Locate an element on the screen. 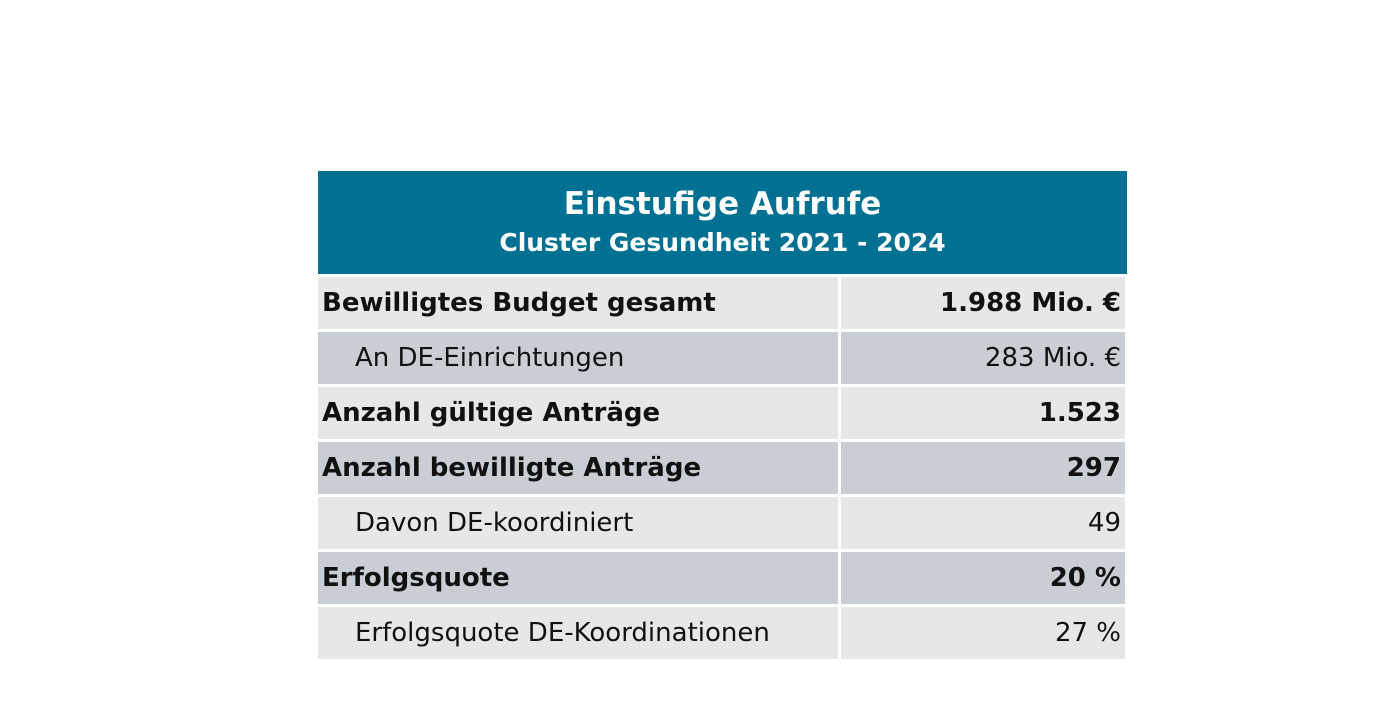  table-row: Erfolgsquote DE-Koordinationen 27 % is located at coordinates (722, 633).